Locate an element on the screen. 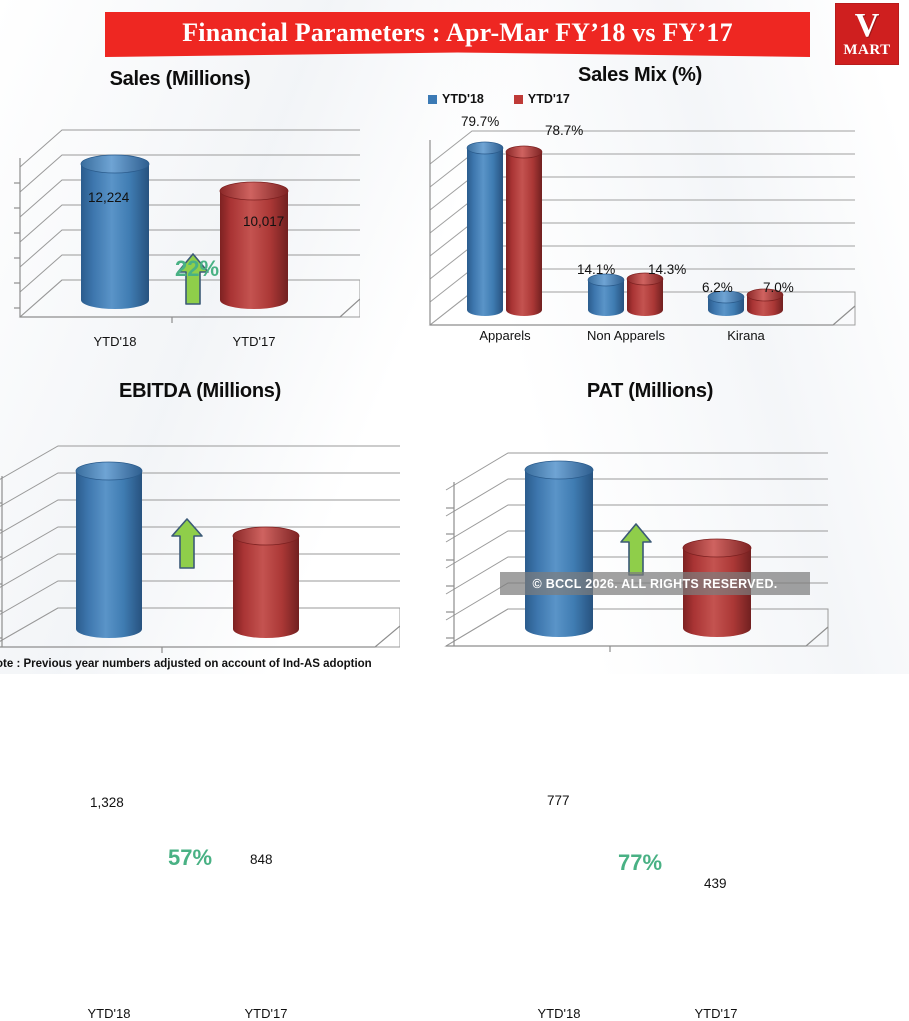 The width and height of the screenshot is (909, 1021). value-label-sales-ytd17: 10,017 is located at coordinates (264, 221).